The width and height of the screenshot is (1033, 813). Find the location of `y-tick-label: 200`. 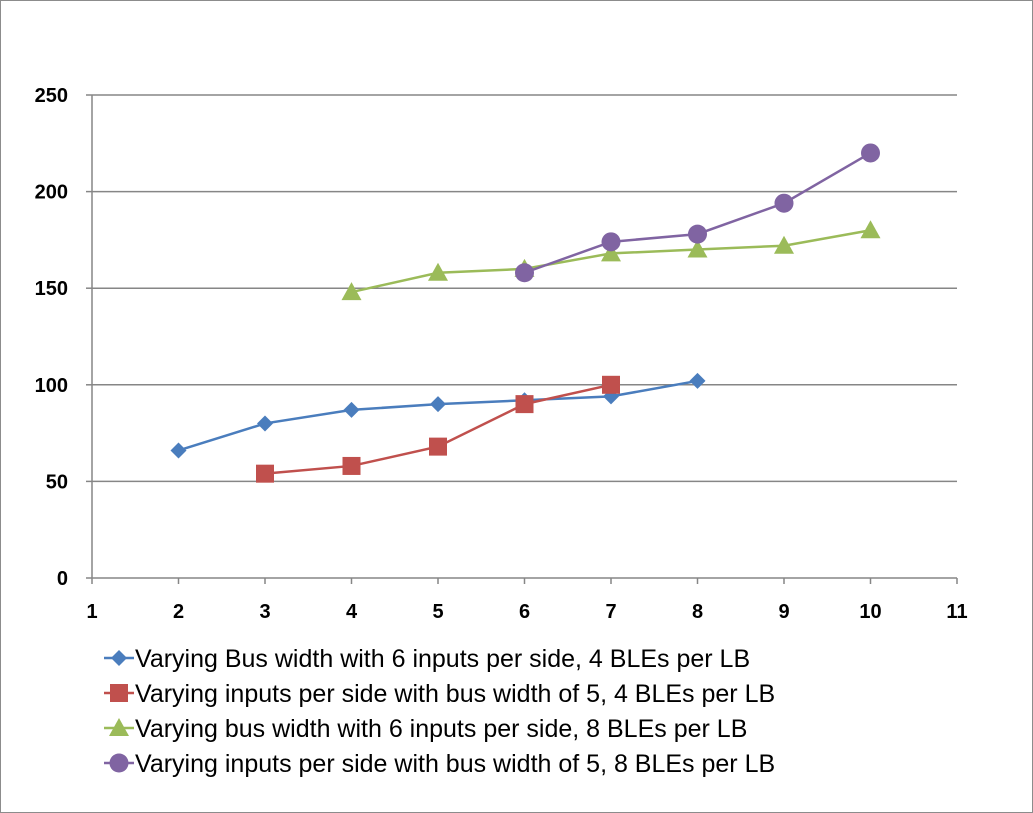

y-tick-label: 200 is located at coordinates (51, 193).